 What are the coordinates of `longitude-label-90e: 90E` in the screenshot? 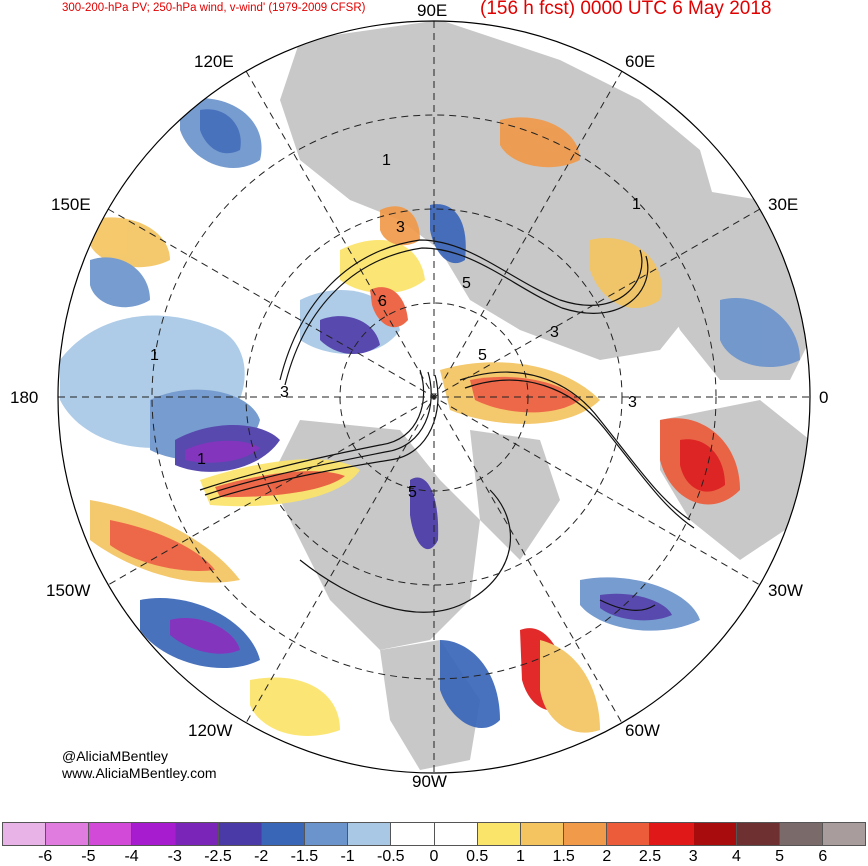 It's located at (432, 10).